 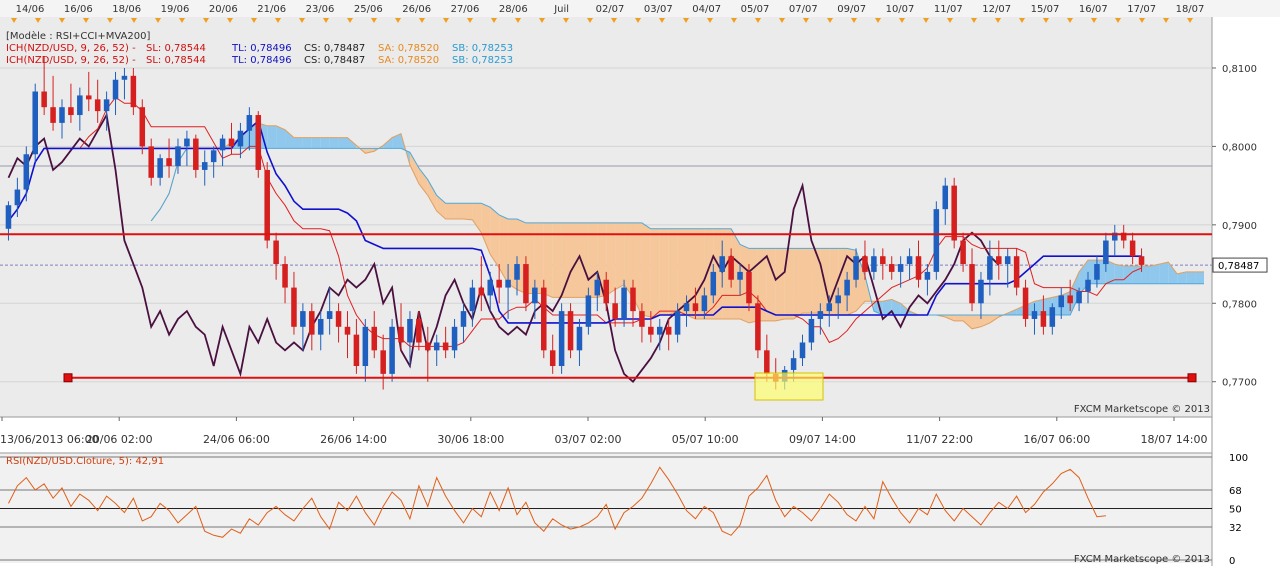 What do you see at coordinates (1192, 378) in the screenshot?
I see `support-handle-right` at bounding box center [1192, 378].